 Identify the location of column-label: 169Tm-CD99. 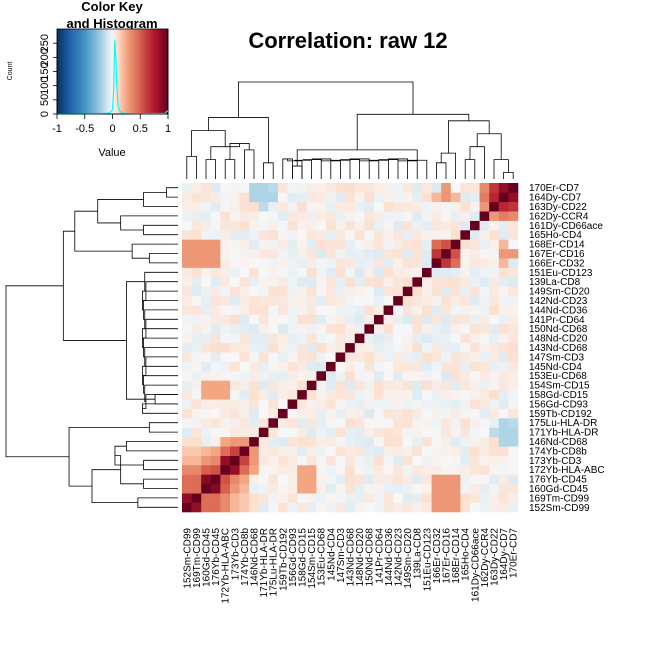
(197, 558).